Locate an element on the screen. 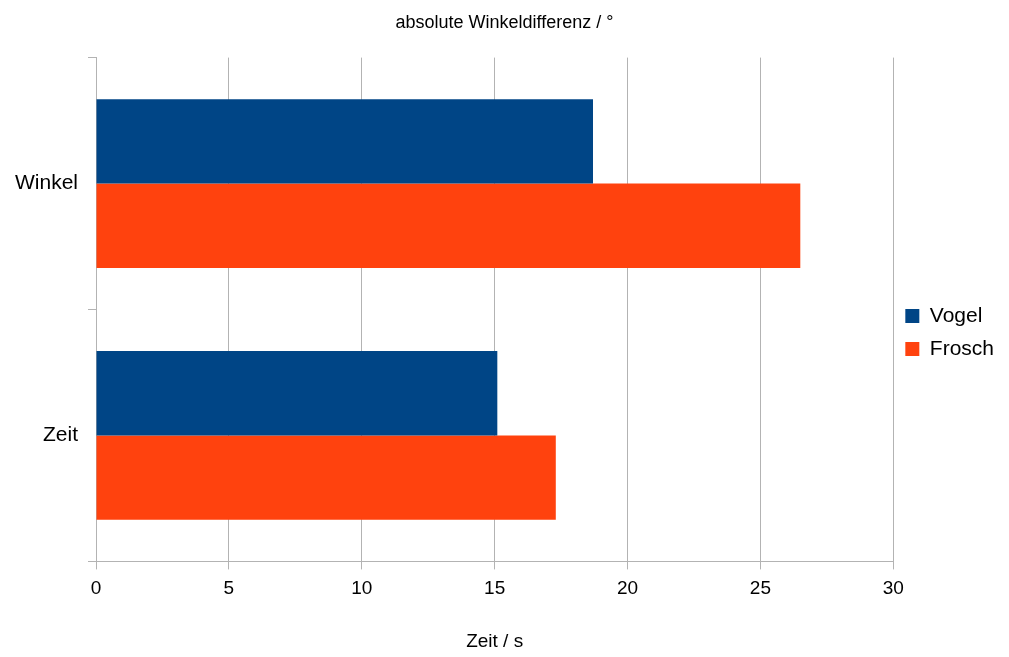 This screenshot has height=657, width=1009. chart-title: absolute Winkeldifferenz / ° is located at coordinates (504, 21).